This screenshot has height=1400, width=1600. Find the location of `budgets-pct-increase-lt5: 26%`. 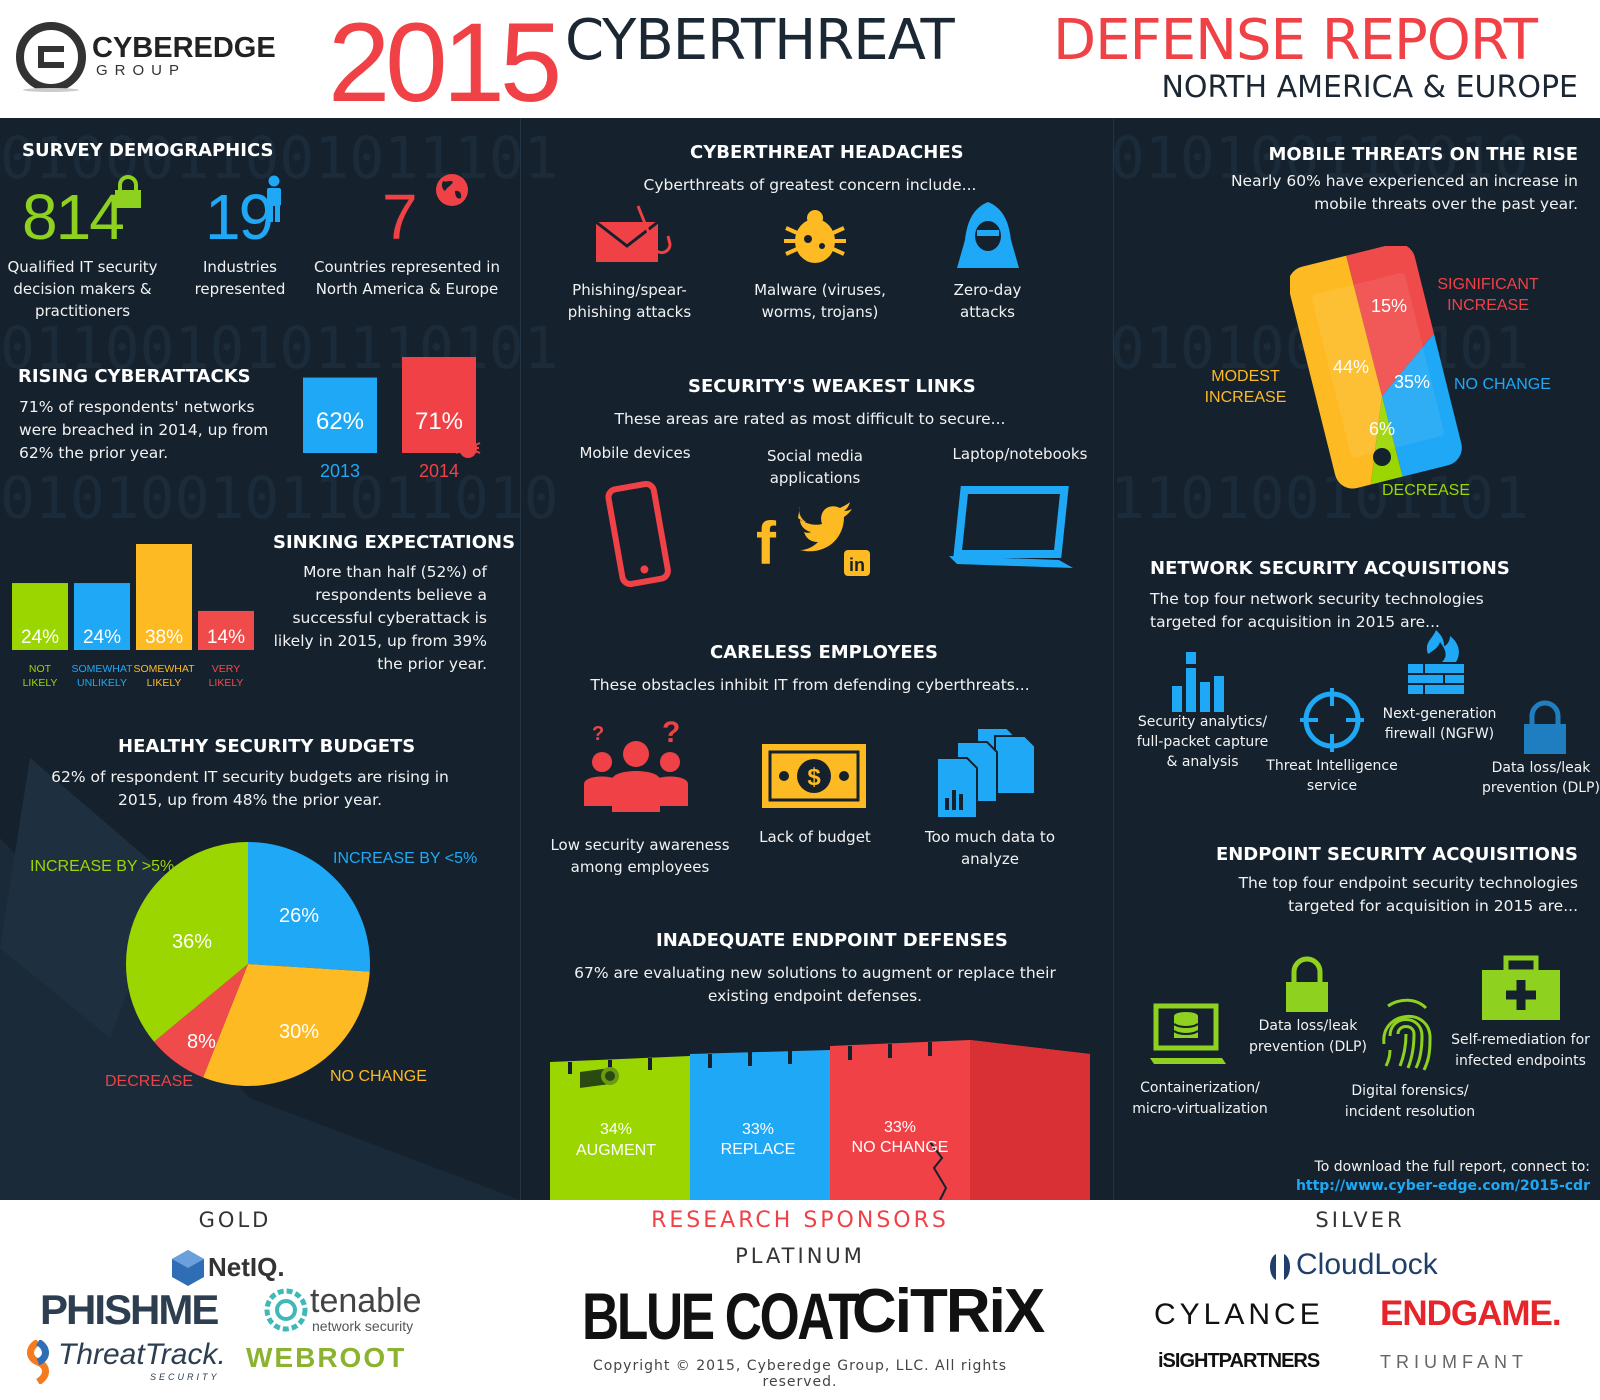

budgets-pct-increase-lt5: 26% is located at coordinates (299, 916).